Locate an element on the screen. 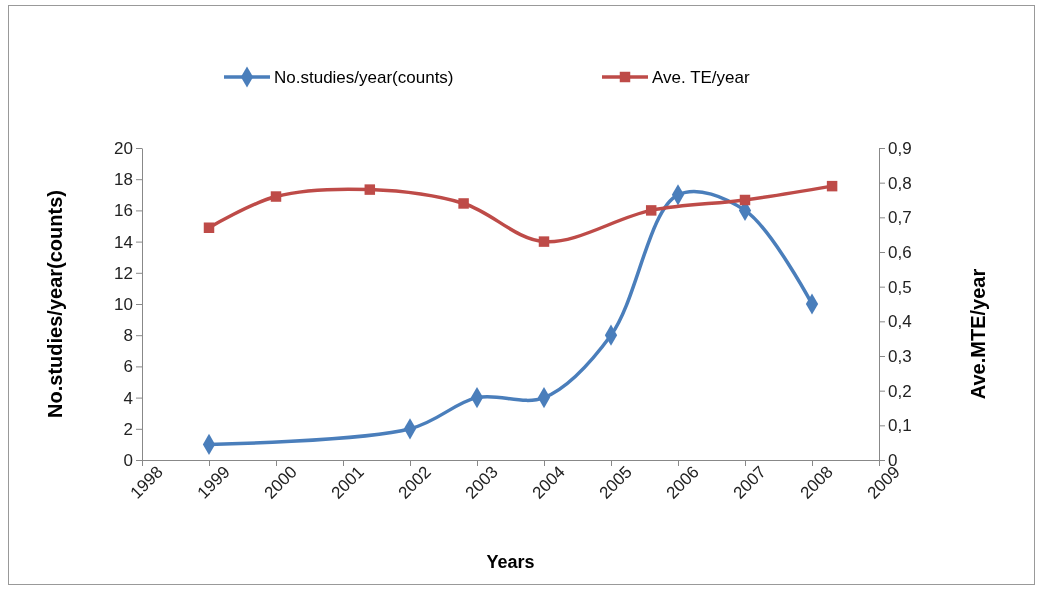 The height and width of the screenshot is (590, 1042). y2-tick-label: 0,2 is located at coordinates (900, 391).